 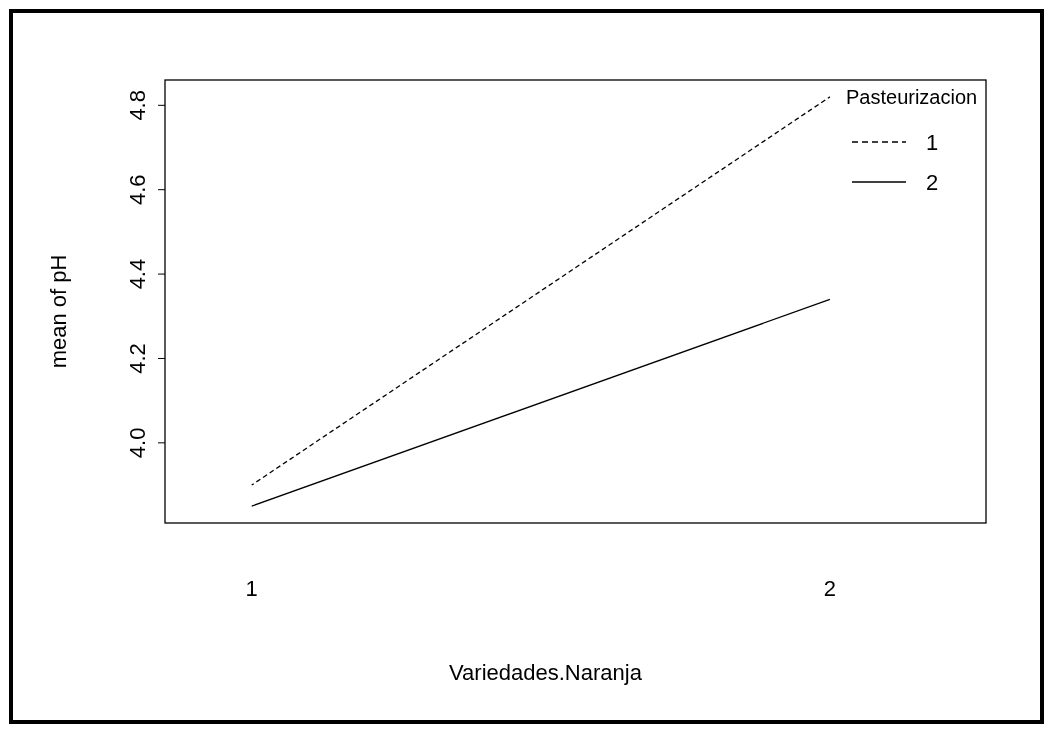 I want to click on x-axis-title: Variedades.Naranja, so click(x=546, y=672).